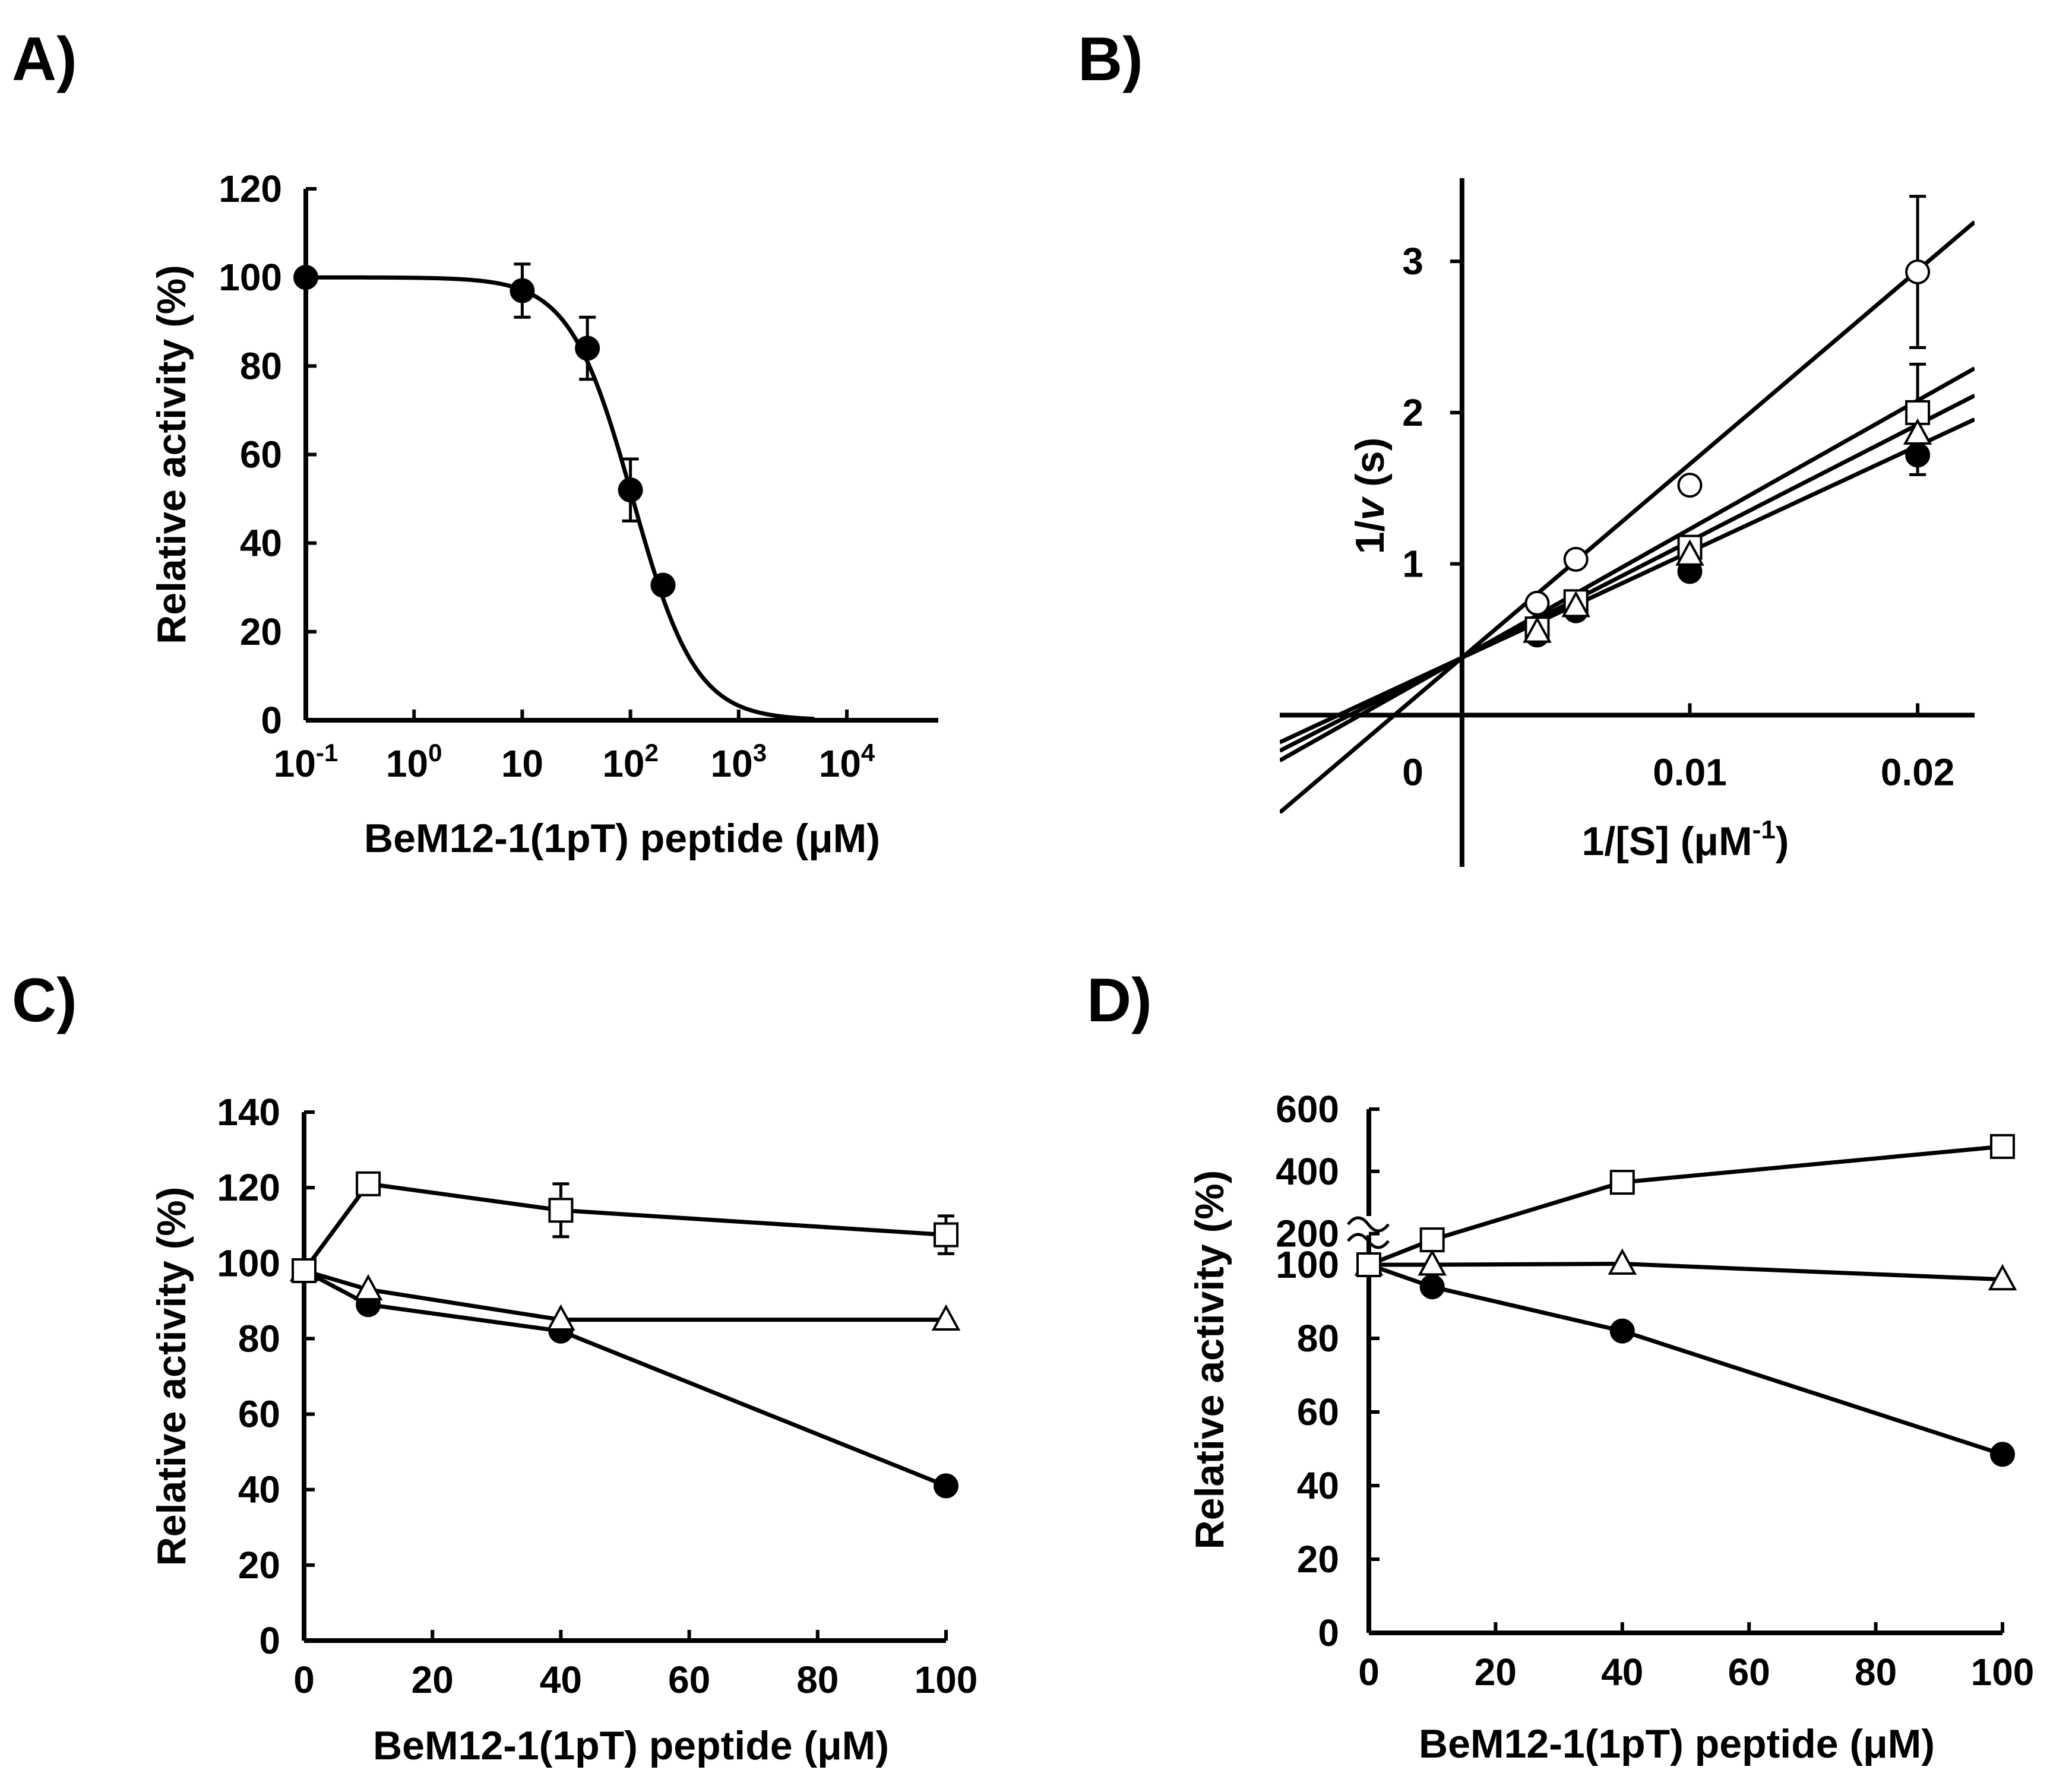  I want to click on x-tick-label: 10, so click(522, 763).